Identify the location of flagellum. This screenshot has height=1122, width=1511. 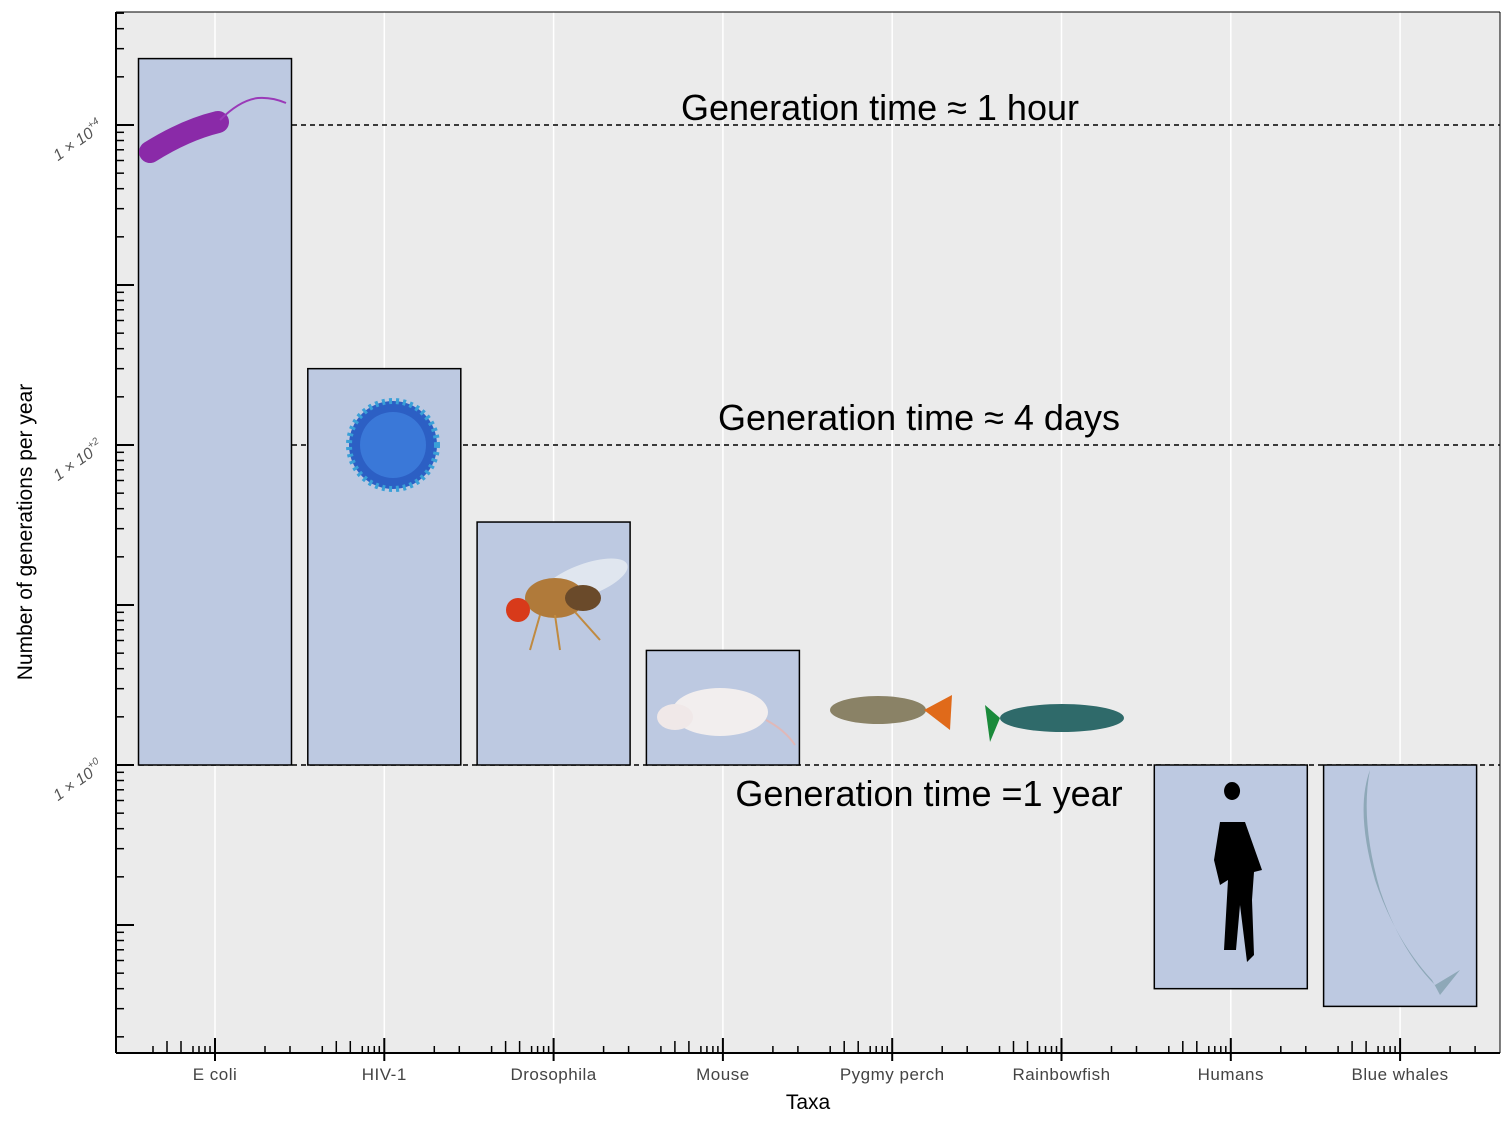
(253, 108).